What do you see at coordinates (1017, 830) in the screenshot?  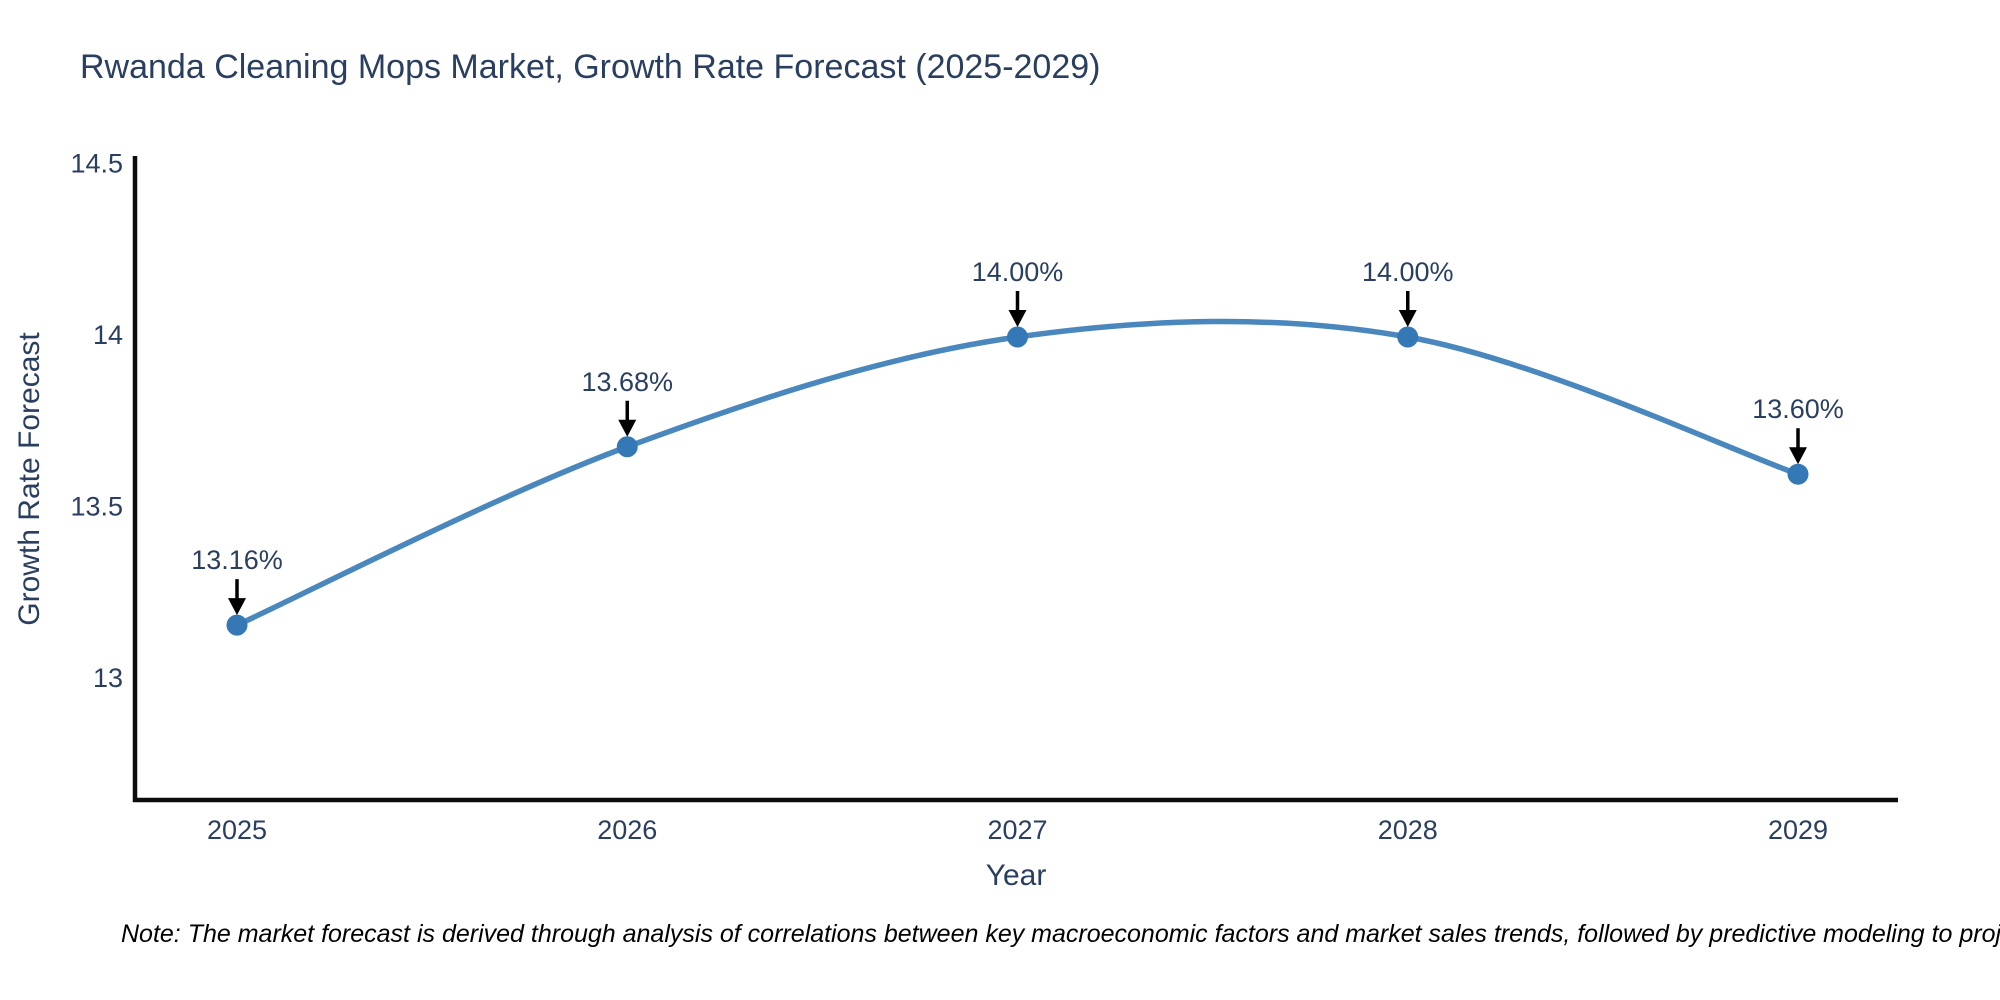 I see `x-tick-label: 2027` at bounding box center [1017, 830].